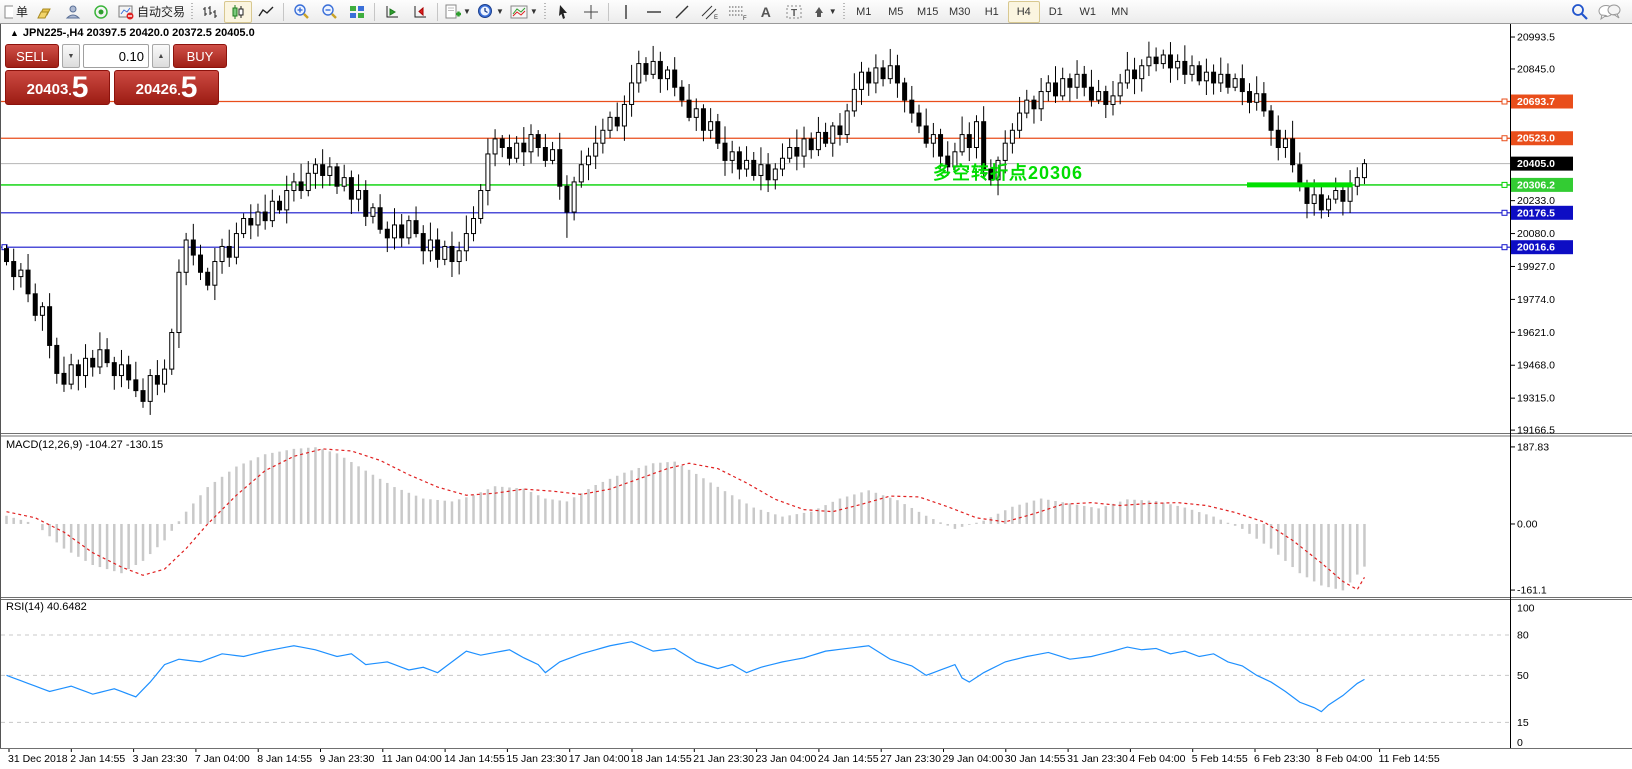 This screenshot has height=769, width=1632. Describe the element at coordinates (1120, 11) in the screenshot. I see `timeframe-MN: MN` at that location.